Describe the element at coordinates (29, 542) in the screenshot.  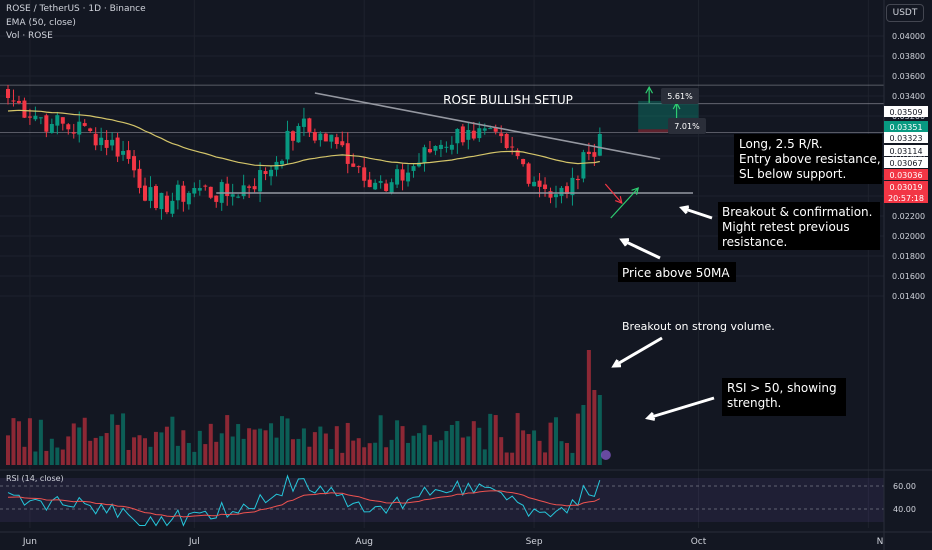
I see `time-axis-label: Jun` at that location.